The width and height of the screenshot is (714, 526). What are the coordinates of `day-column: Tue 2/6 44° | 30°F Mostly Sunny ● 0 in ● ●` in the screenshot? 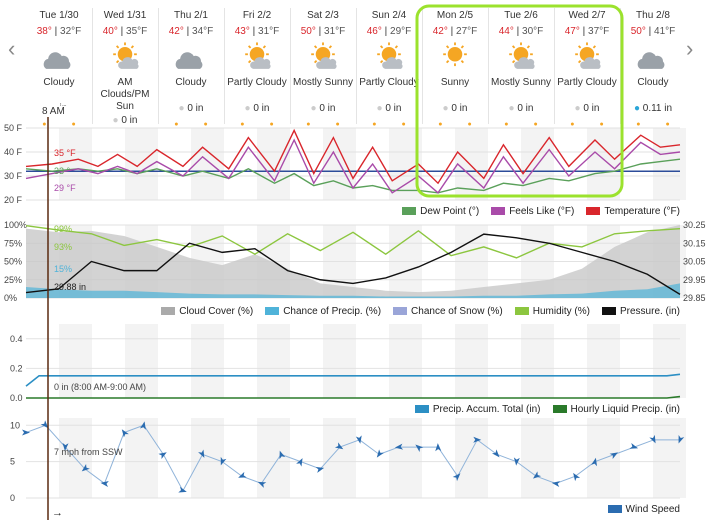 It's located at (521, 68).